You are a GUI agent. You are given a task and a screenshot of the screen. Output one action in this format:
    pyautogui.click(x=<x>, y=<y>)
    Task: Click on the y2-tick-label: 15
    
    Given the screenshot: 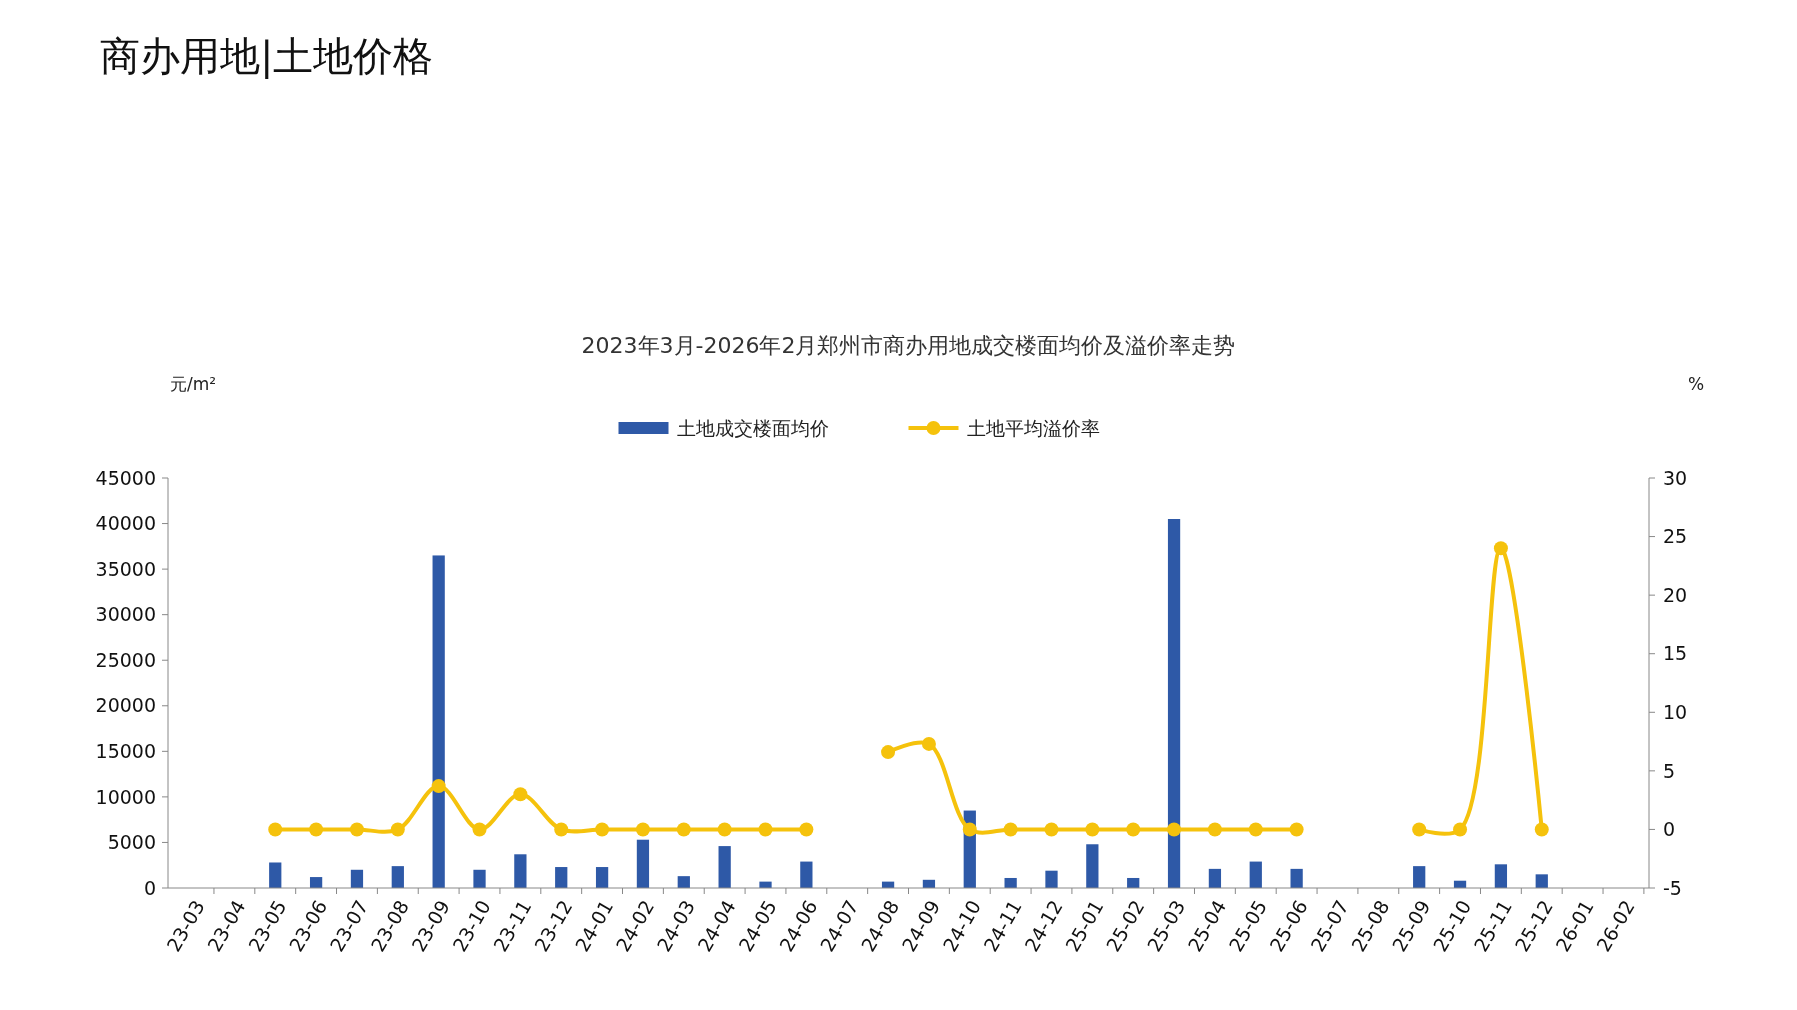 What is the action you would take?
    pyautogui.click(x=1675, y=653)
    